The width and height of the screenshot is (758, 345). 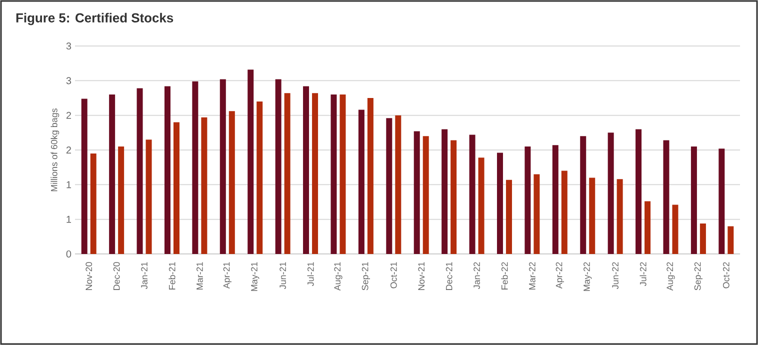 What do you see at coordinates (532, 276) in the screenshot?
I see `x-tick-label: Mar-22` at bounding box center [532, 276].